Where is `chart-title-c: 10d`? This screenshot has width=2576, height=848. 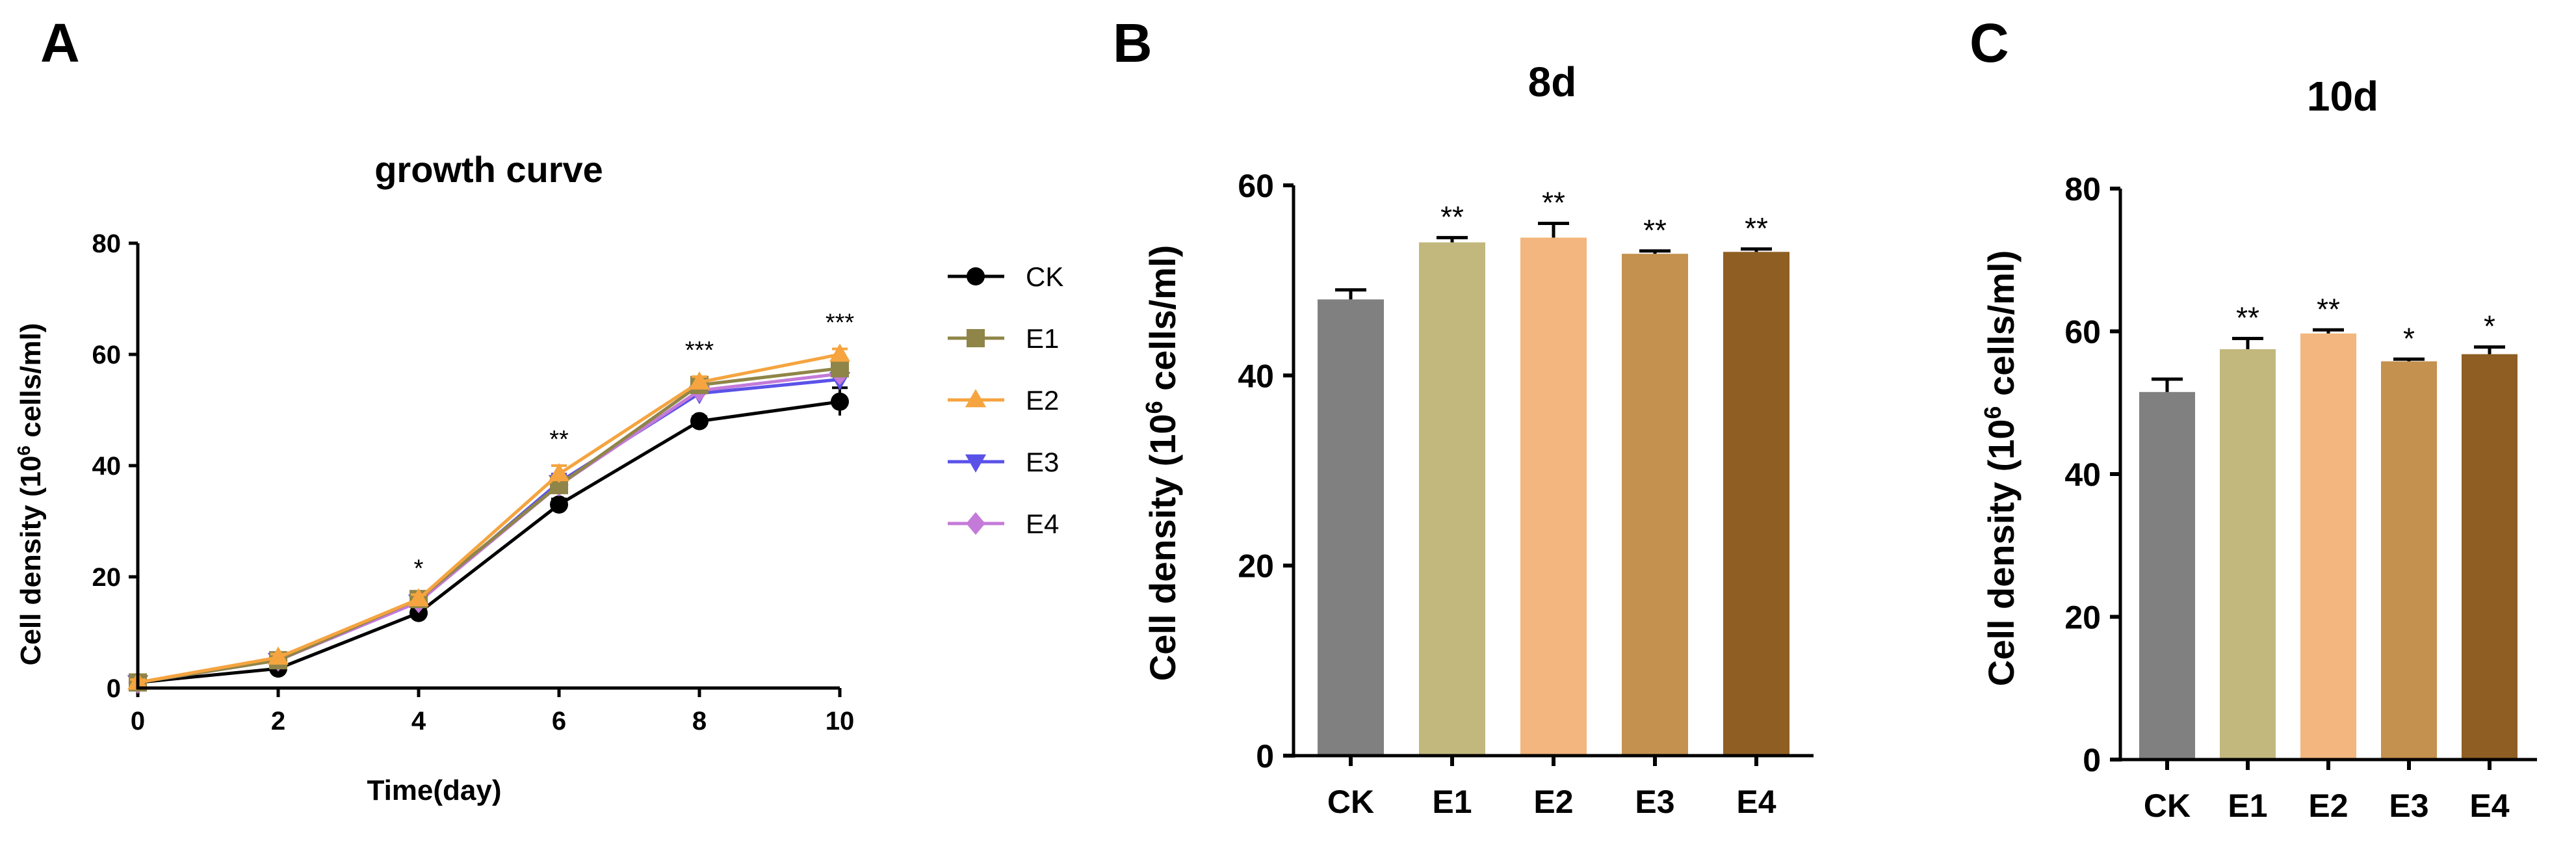 chart-title-c: 10d is located at coordinates (2342, 96).